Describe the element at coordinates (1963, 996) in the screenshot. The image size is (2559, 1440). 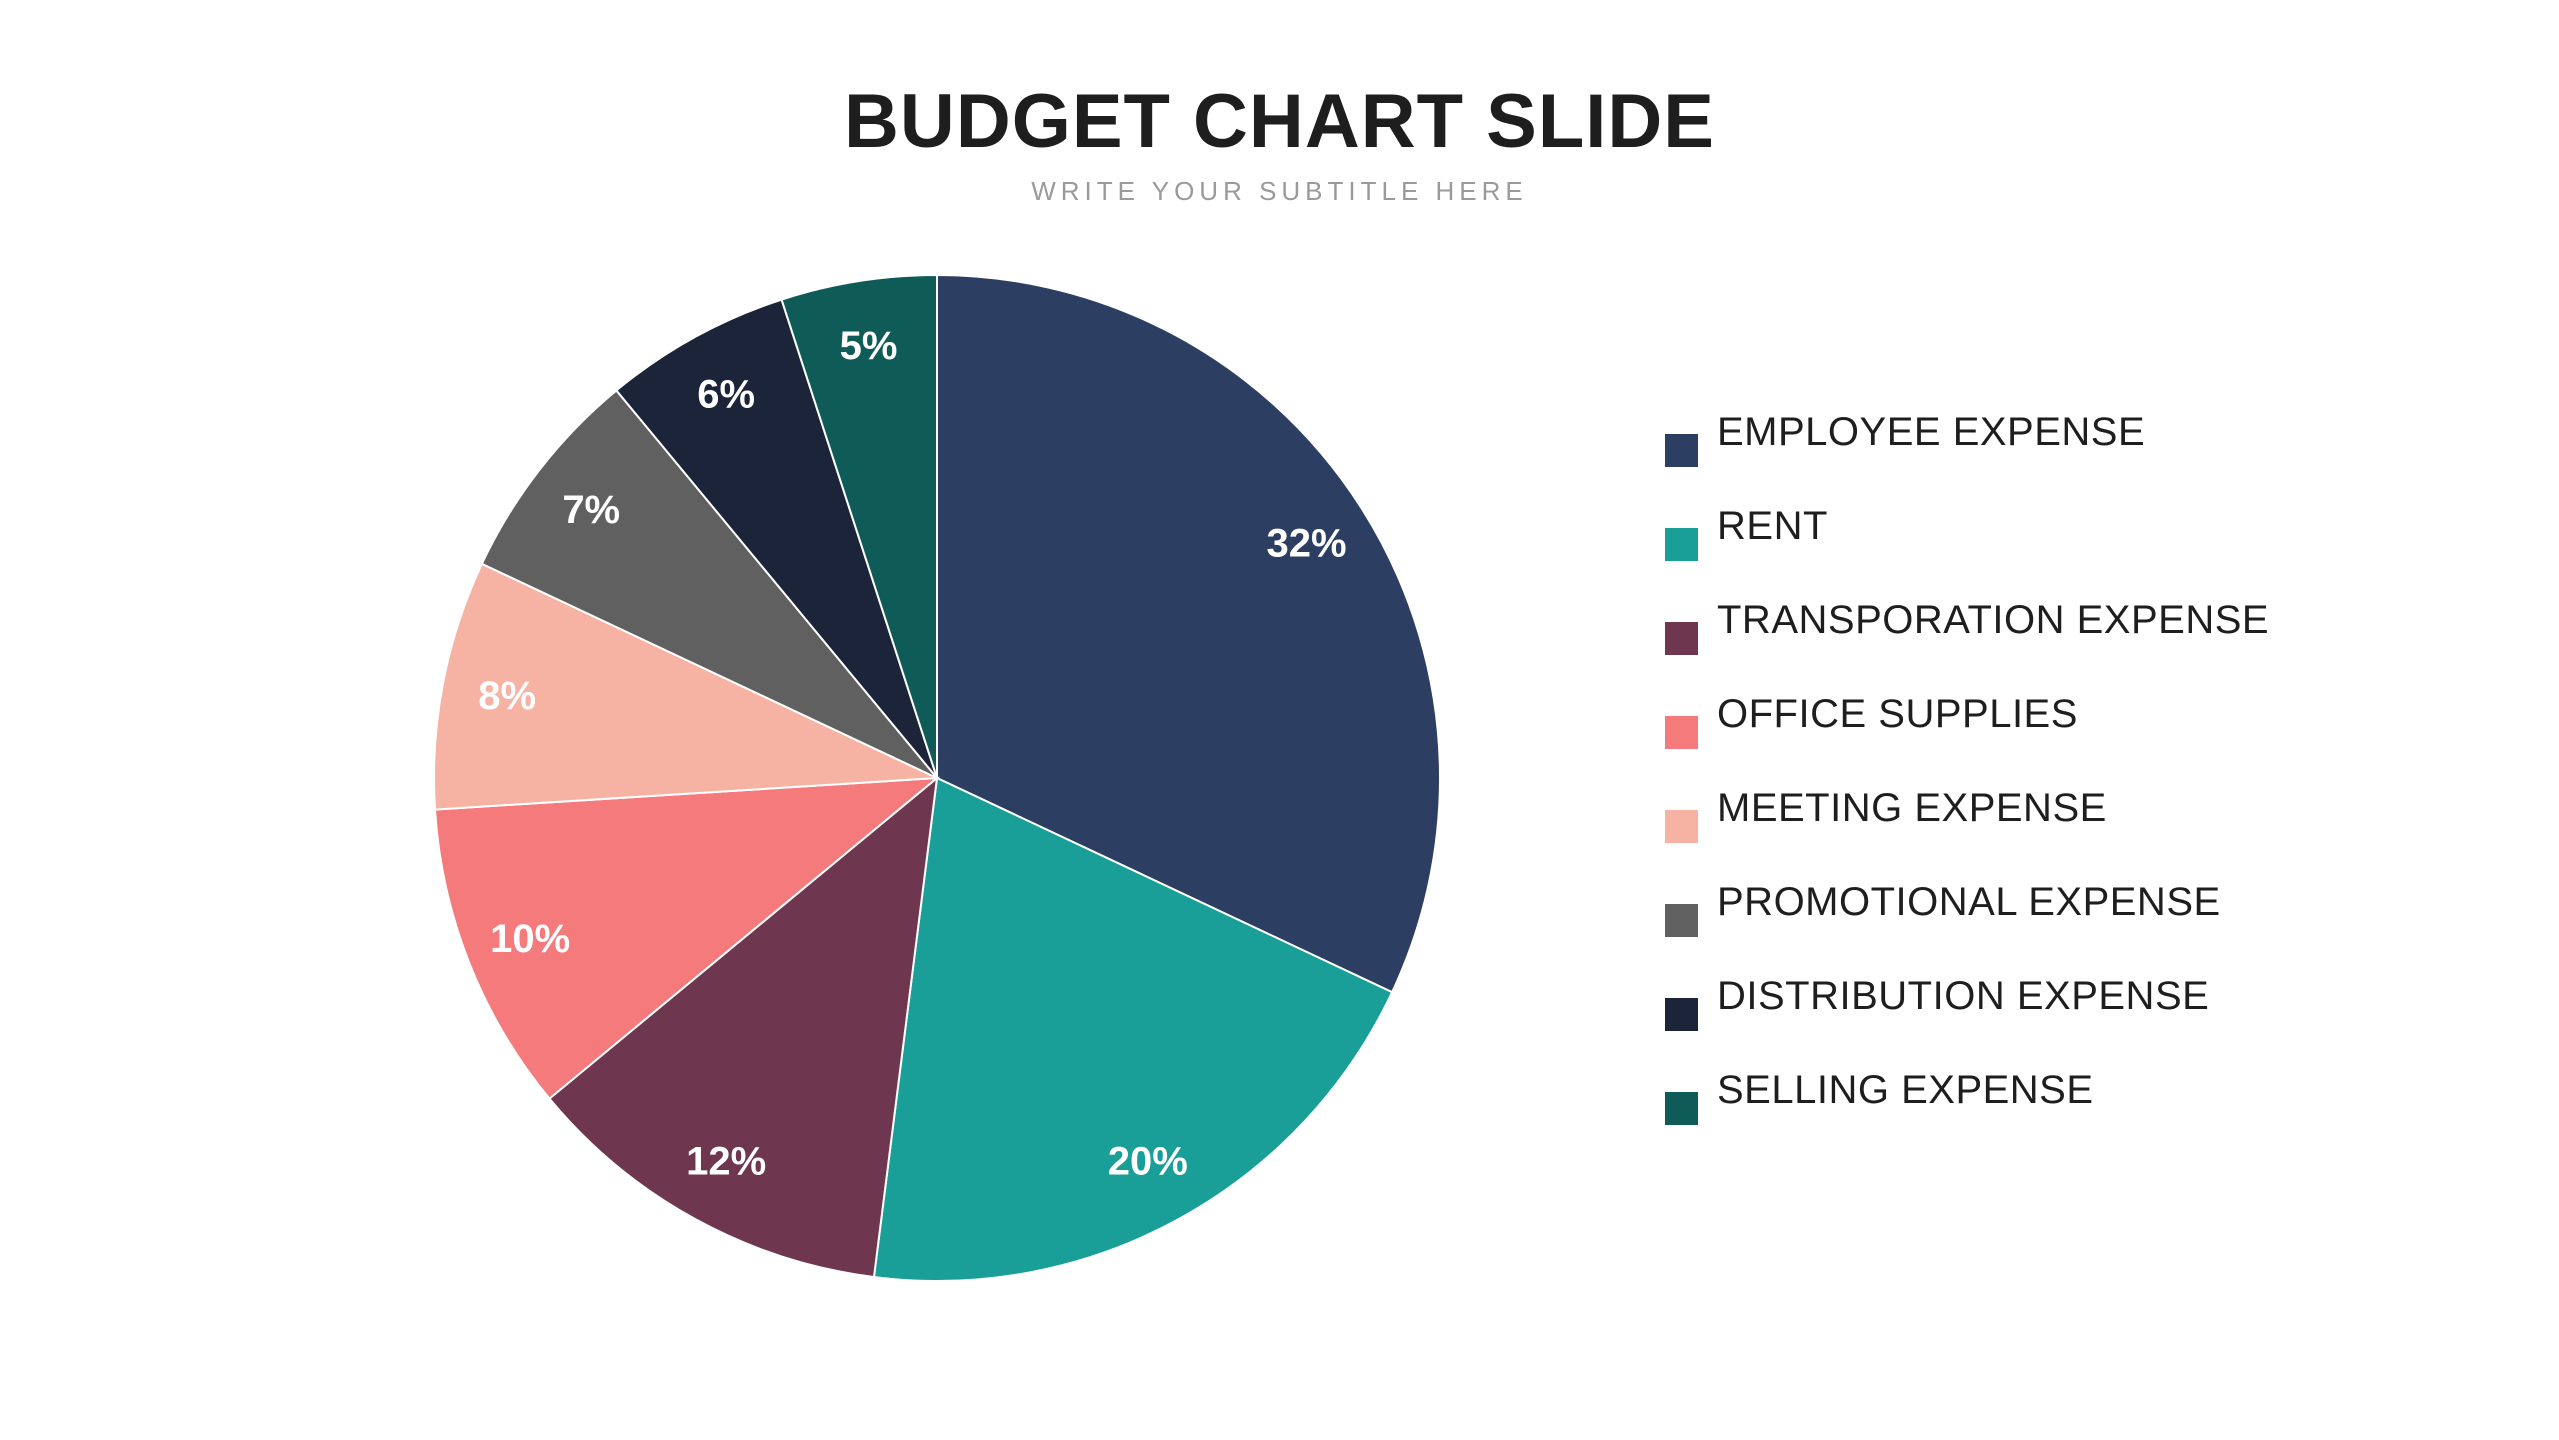
I see `legend-label: DISTRIBUTION EXPENSE` at that location.